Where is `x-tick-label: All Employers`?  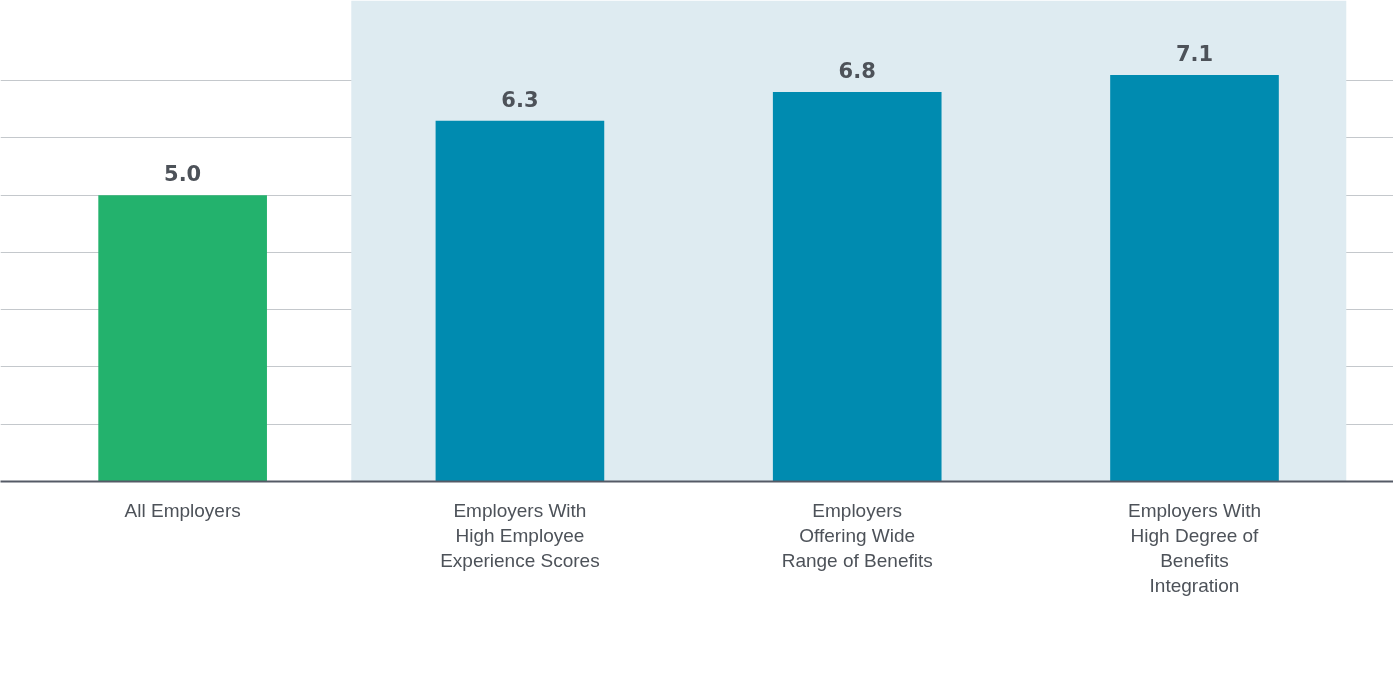 x-tick-label: All Employers is located at coordinates (182, 510).